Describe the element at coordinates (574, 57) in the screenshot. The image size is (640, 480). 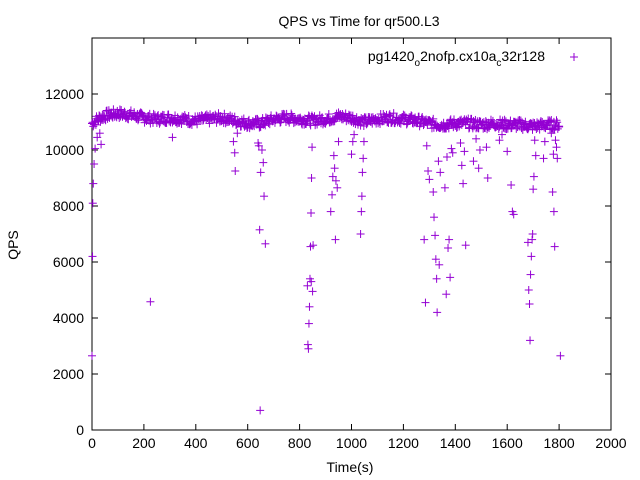
I see `legend-marker` at that location.